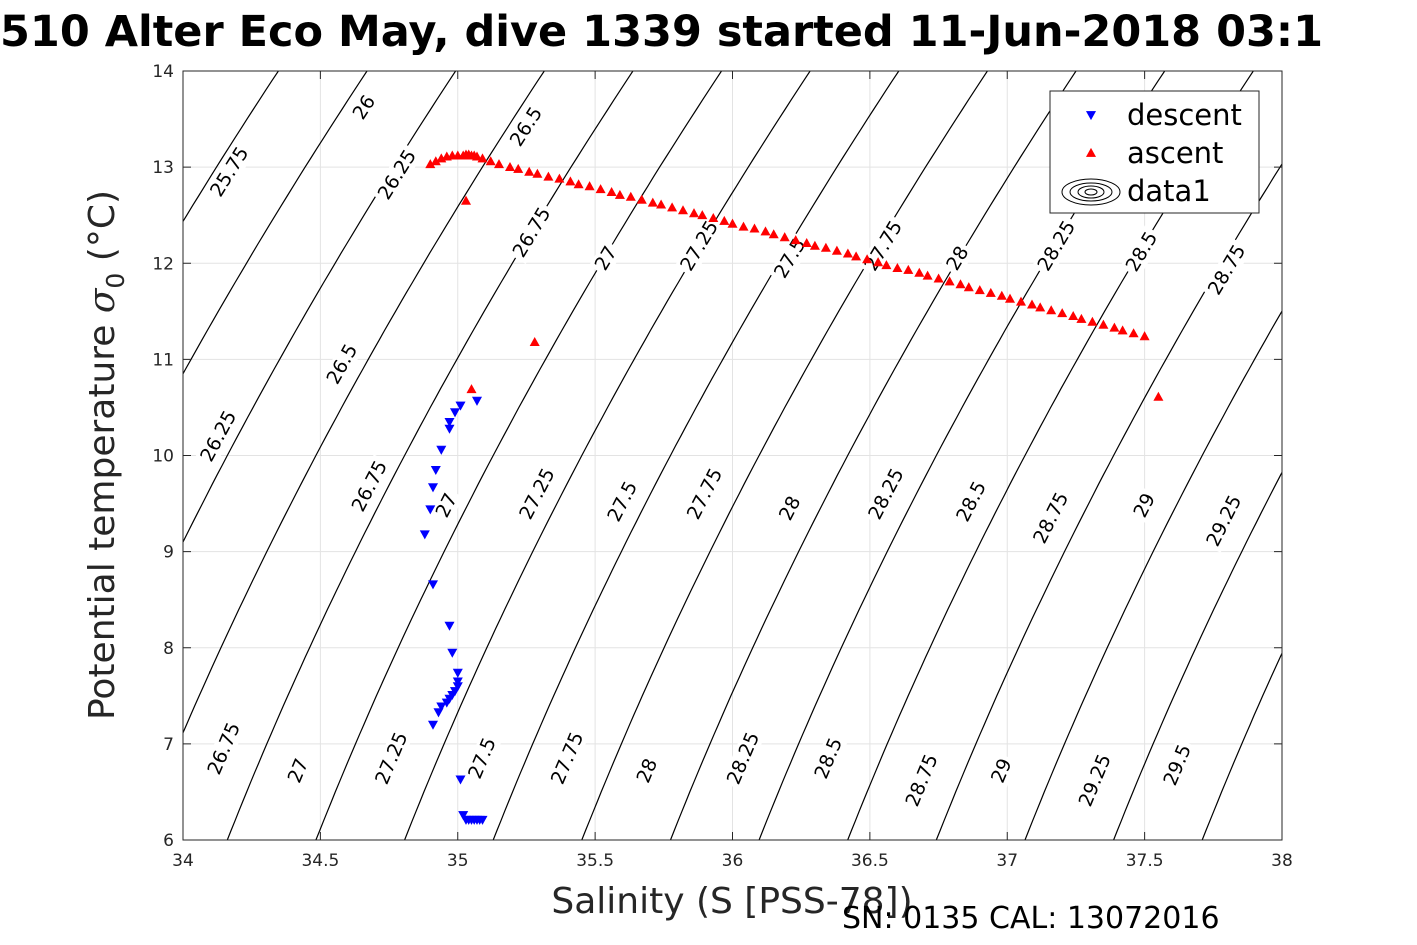 The image size is (1417, 945). What do you see at coordinates (458, 861) in the screenshot?
I see `x-tick-label: 35` at bounding box center [458, 861].